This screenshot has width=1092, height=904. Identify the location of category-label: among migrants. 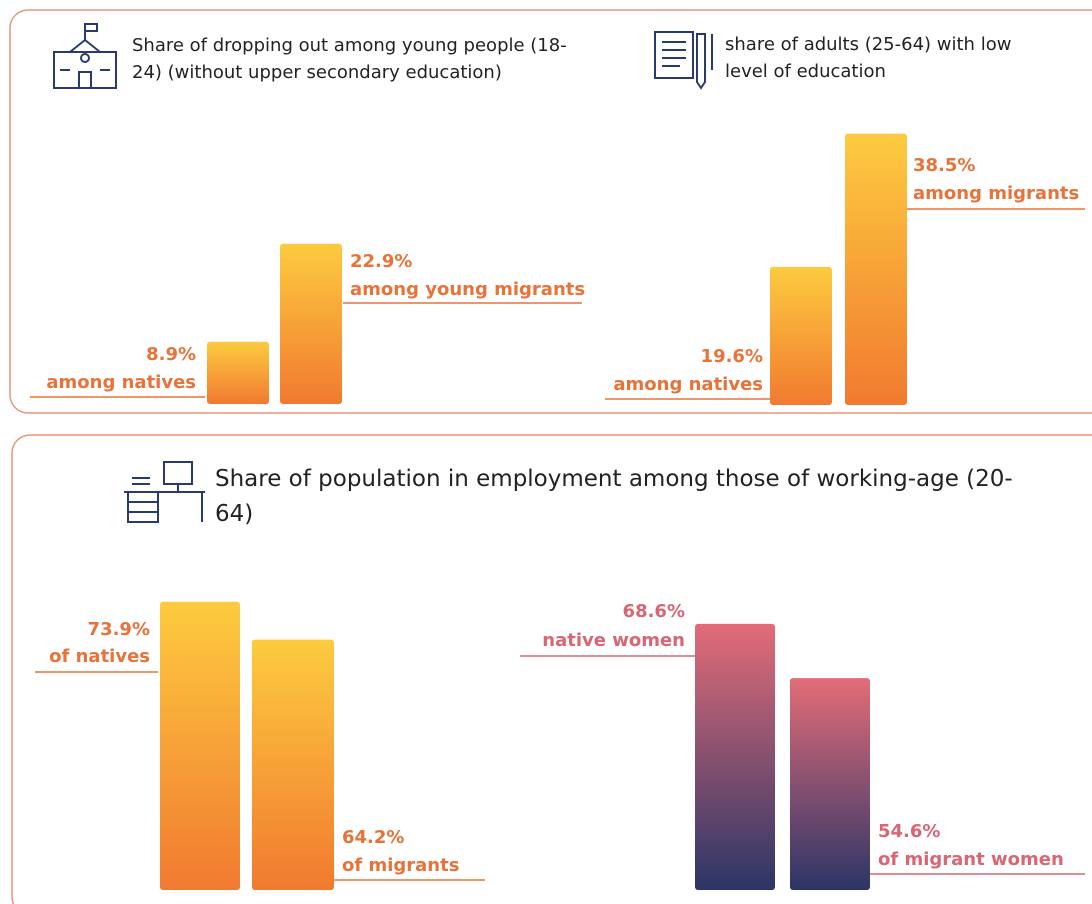
(996, 193).